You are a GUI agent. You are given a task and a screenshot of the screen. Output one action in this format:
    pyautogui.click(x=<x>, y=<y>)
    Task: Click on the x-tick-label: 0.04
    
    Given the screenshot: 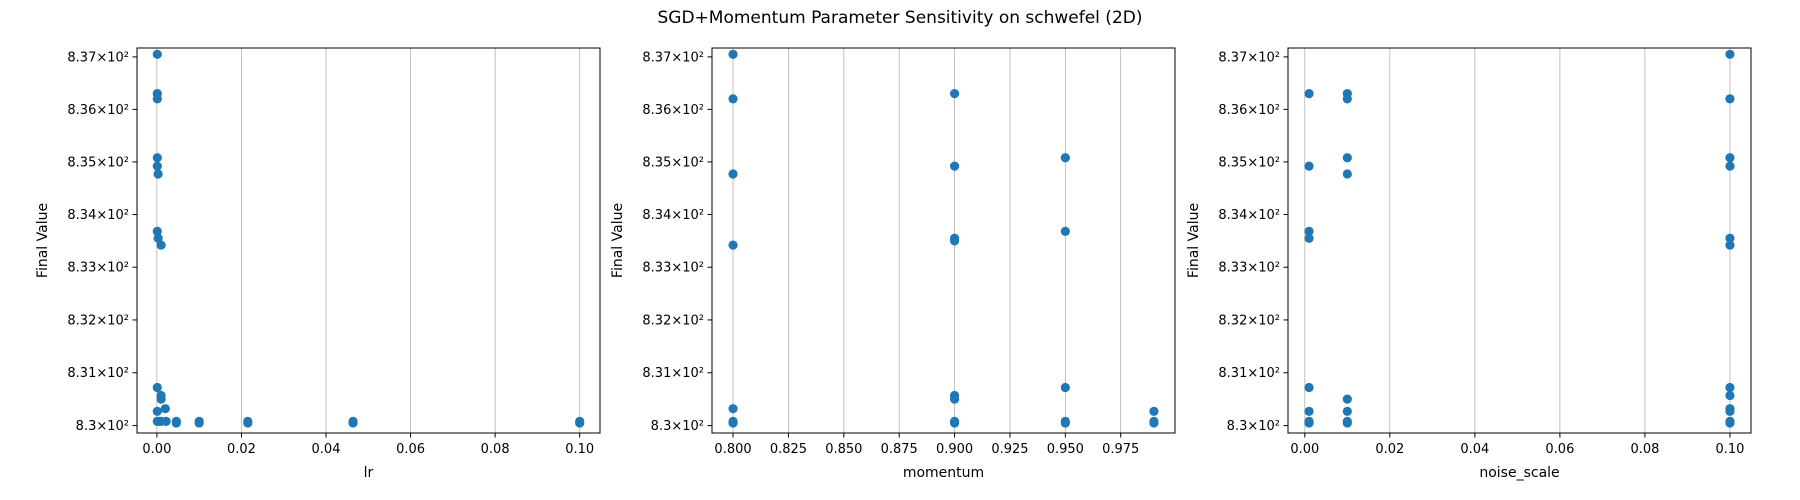 What is the action you would take?
    pyautogui.click(x=1474, y=449)
    